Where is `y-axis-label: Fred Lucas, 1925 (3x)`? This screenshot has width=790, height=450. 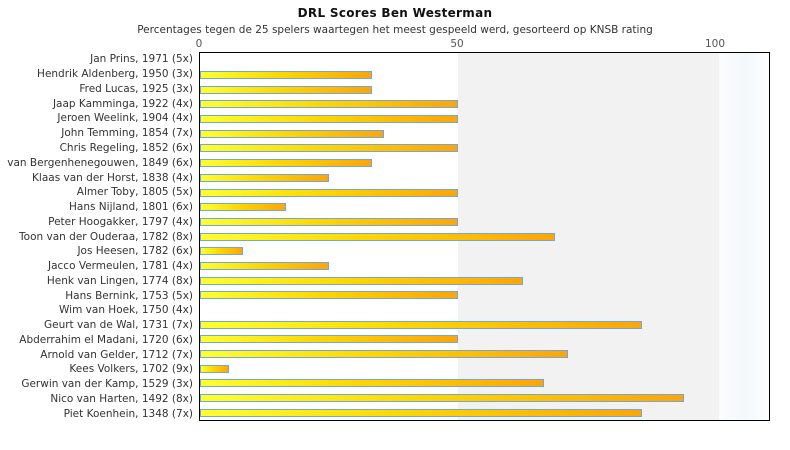 y-axis-label: Fred Lucas, 1925 (3x) is located at coordinates (136, 88).